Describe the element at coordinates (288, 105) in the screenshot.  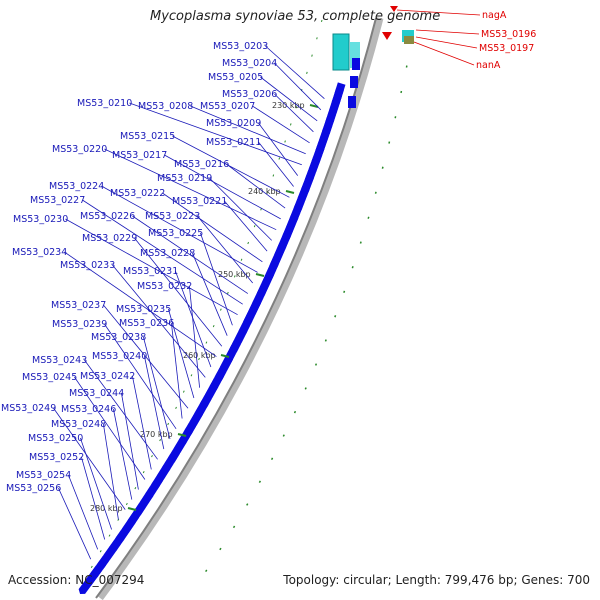
I see `kbp-tick-label: 230 kbp` at that location.